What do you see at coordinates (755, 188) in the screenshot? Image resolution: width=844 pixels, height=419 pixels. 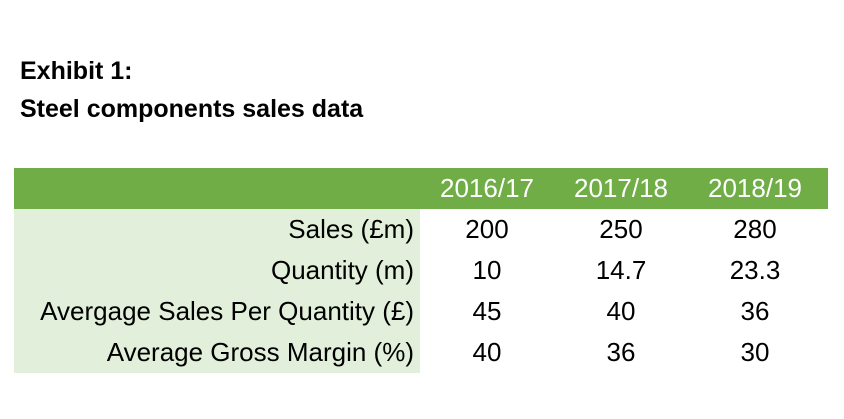 I see `column-header-2018-19: 2018/19` at bounding box center [755, 188].